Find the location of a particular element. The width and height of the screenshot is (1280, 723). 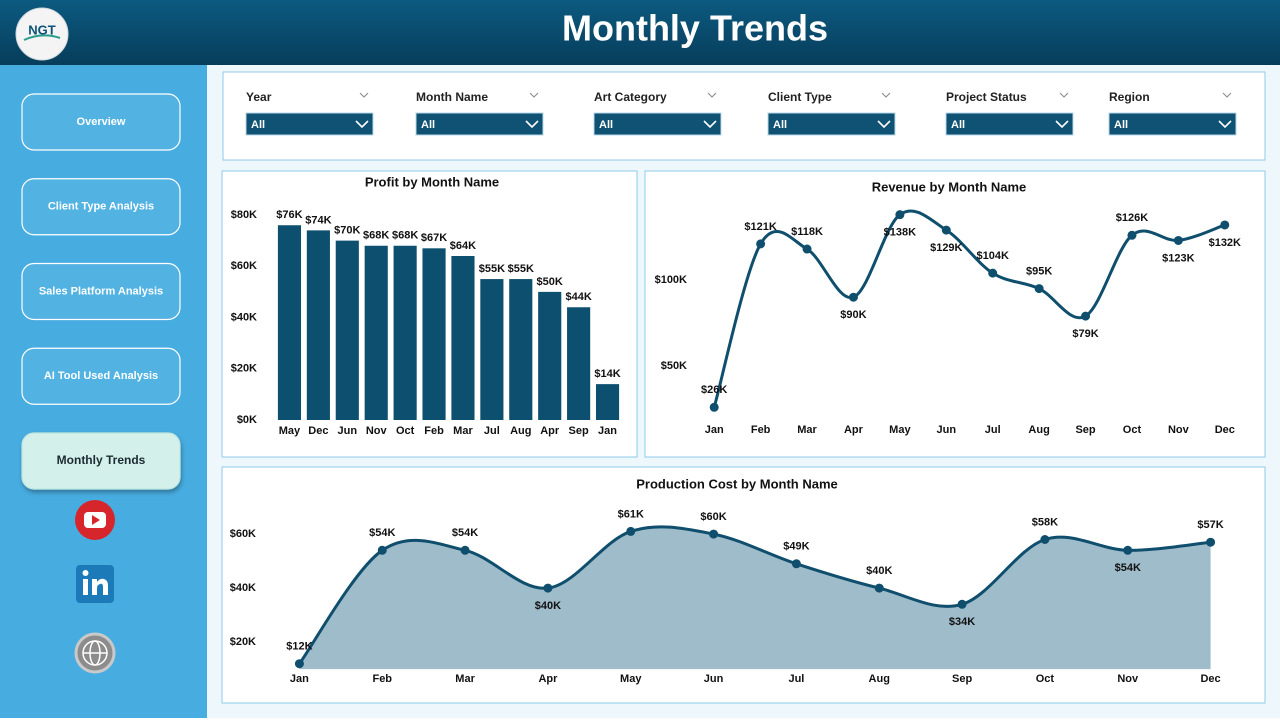

y-tick-label: $40K is located at coordinates (244, 317).